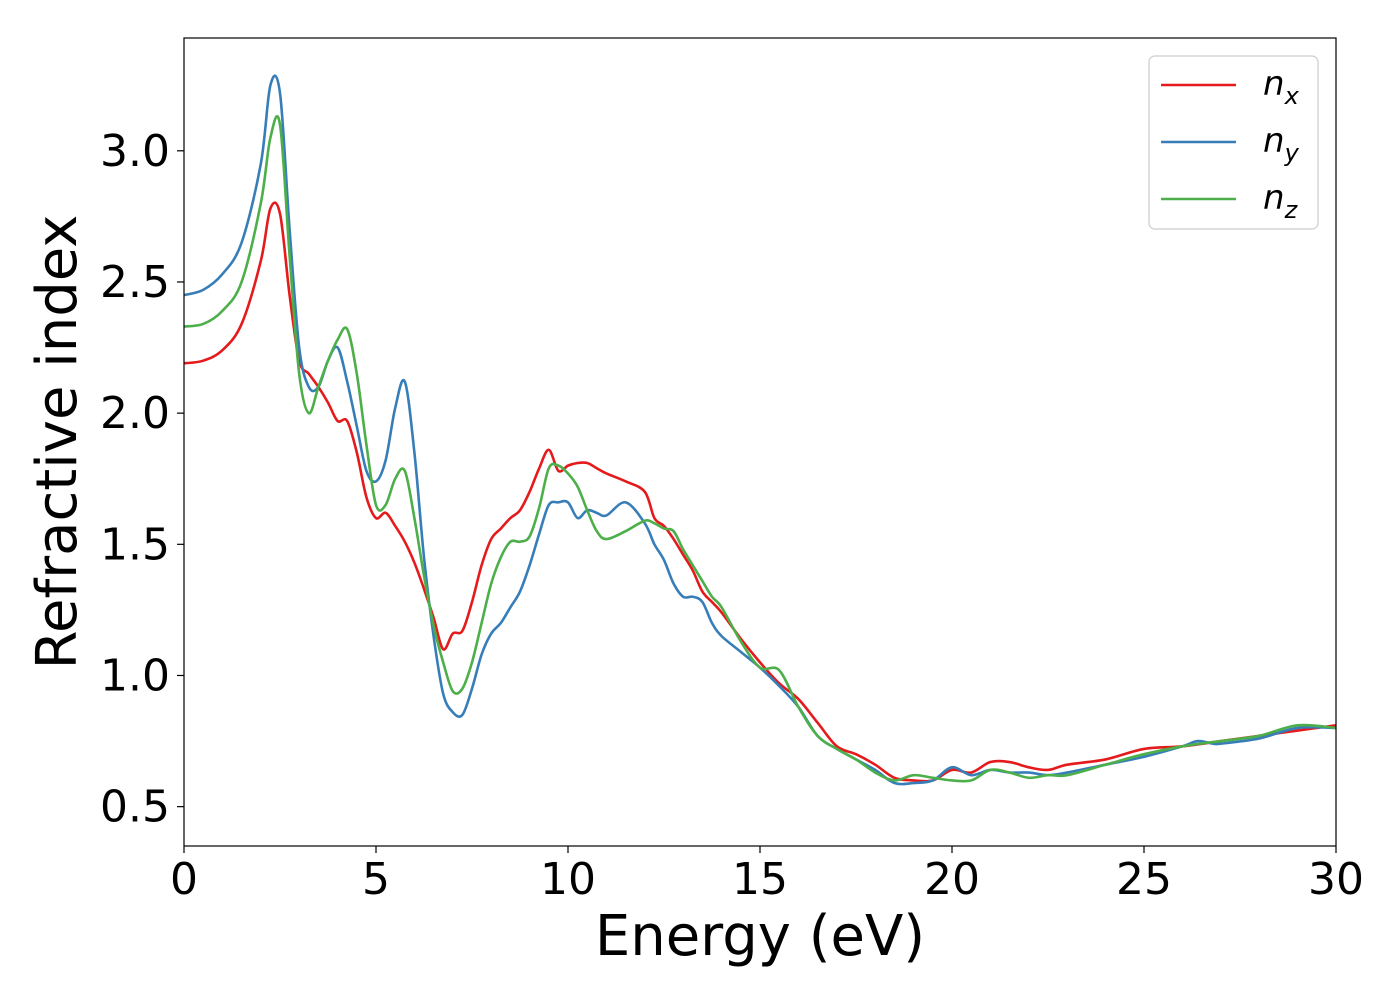 This screenshot has height=1004, width=1400. Describe the element at coordinates (952, 879) in the screenshot. I see `x-tick-label: 20` at that location.